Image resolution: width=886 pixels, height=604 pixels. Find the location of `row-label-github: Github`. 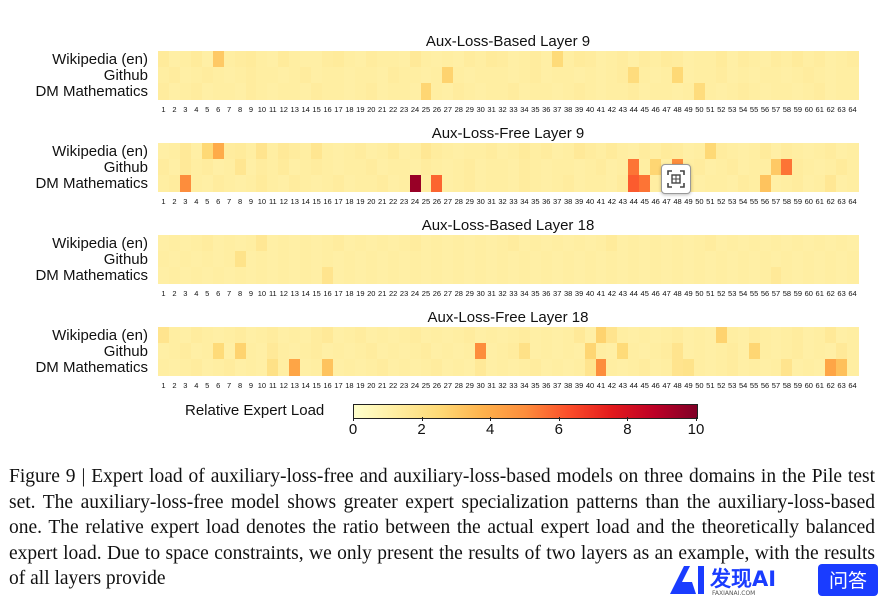

row-label-github: Github is located at coordinates (125, 259).